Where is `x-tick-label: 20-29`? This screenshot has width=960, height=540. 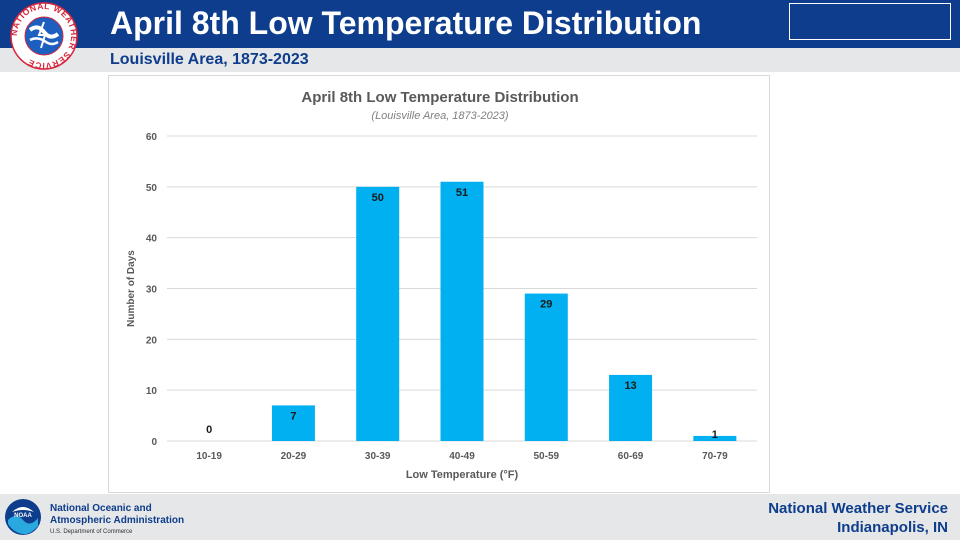
x-tick-label: 20-29 is located at coordinates (294, 456).